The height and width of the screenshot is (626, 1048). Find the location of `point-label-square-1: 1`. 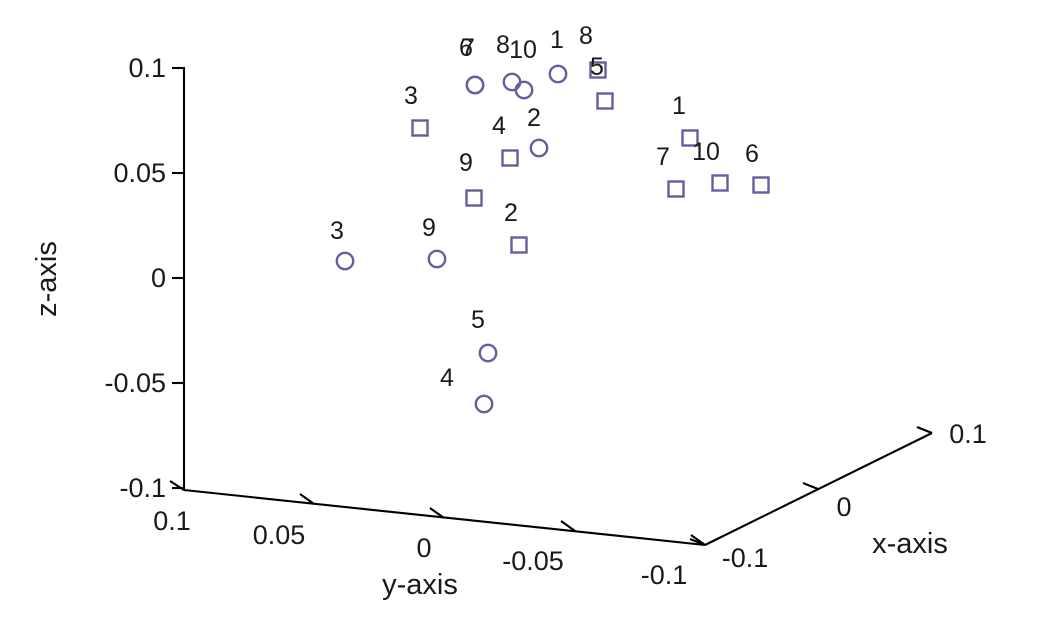

point-label-square-1: 1 is located at coordinates (679, 106).